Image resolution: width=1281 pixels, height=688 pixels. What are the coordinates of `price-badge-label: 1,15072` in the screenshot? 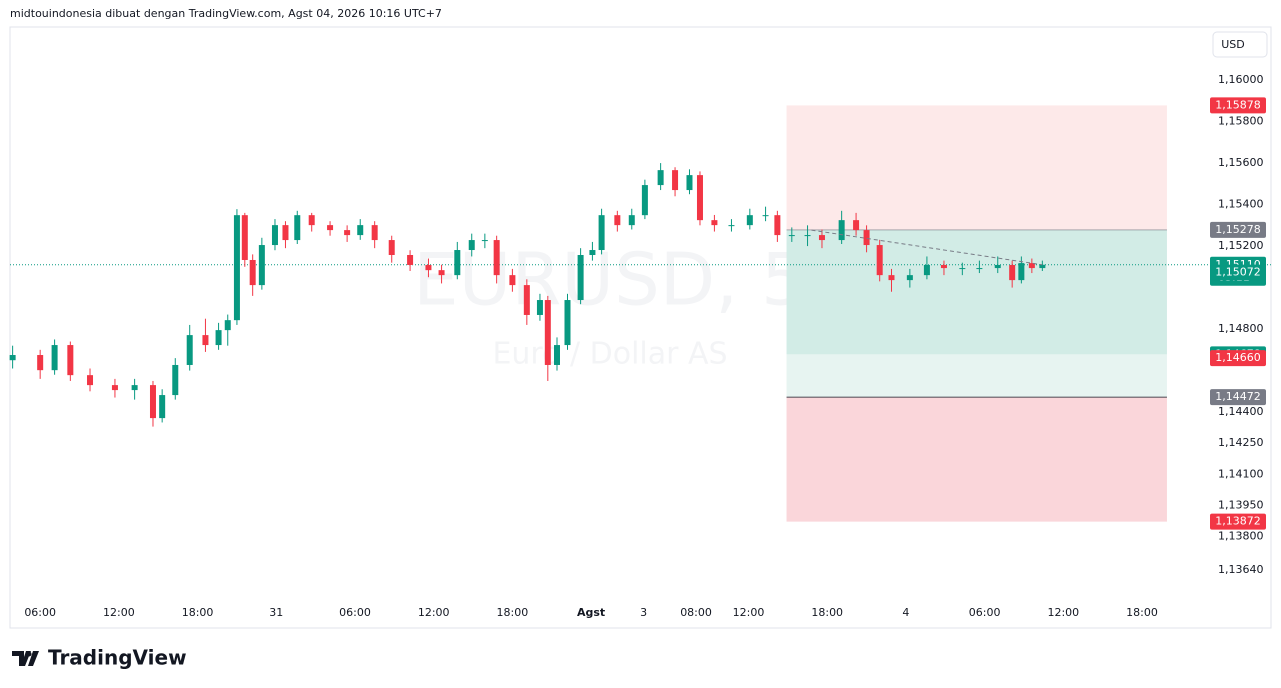 It's located at (1238, 272).